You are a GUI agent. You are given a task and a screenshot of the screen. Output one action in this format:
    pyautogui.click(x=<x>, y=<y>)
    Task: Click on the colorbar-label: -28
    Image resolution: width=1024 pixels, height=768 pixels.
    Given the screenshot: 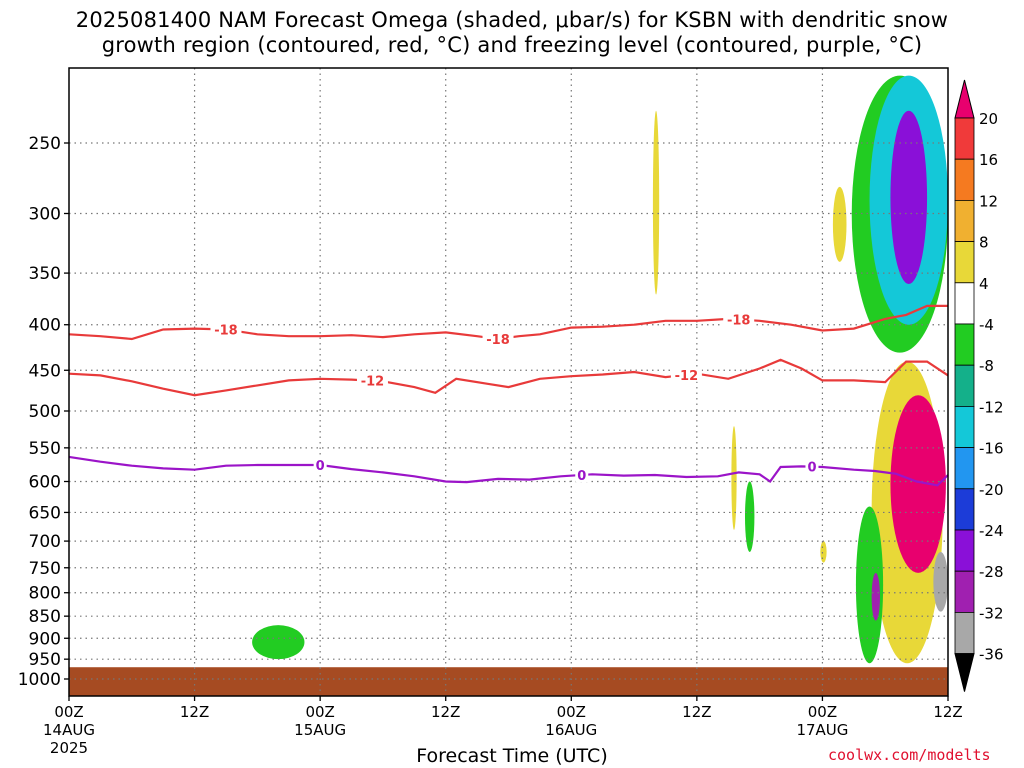 What is the action you would take?
    pyautogui.click(x=991, y=572)
    